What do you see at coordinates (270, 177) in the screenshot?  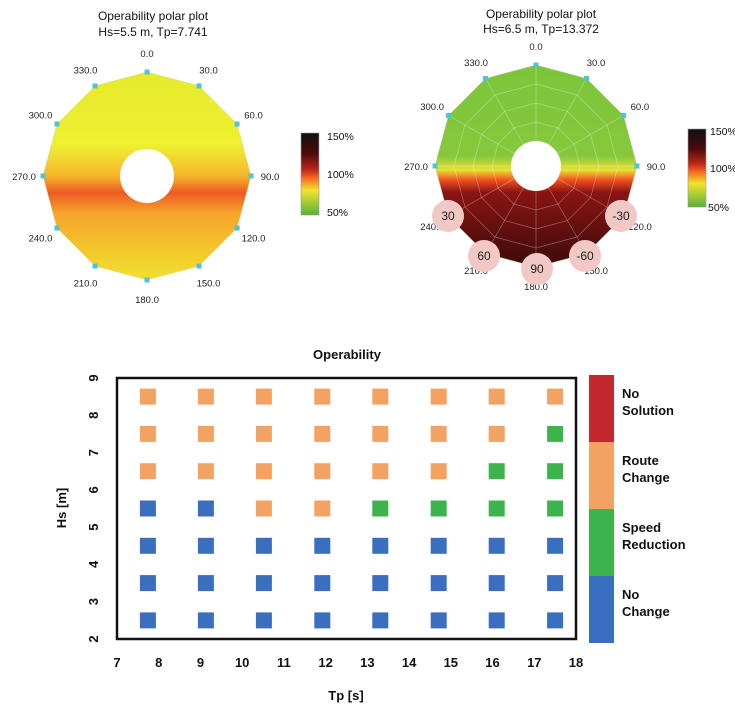 I see `polar-angle-label: 90.0` at bounding box center [270, 177].